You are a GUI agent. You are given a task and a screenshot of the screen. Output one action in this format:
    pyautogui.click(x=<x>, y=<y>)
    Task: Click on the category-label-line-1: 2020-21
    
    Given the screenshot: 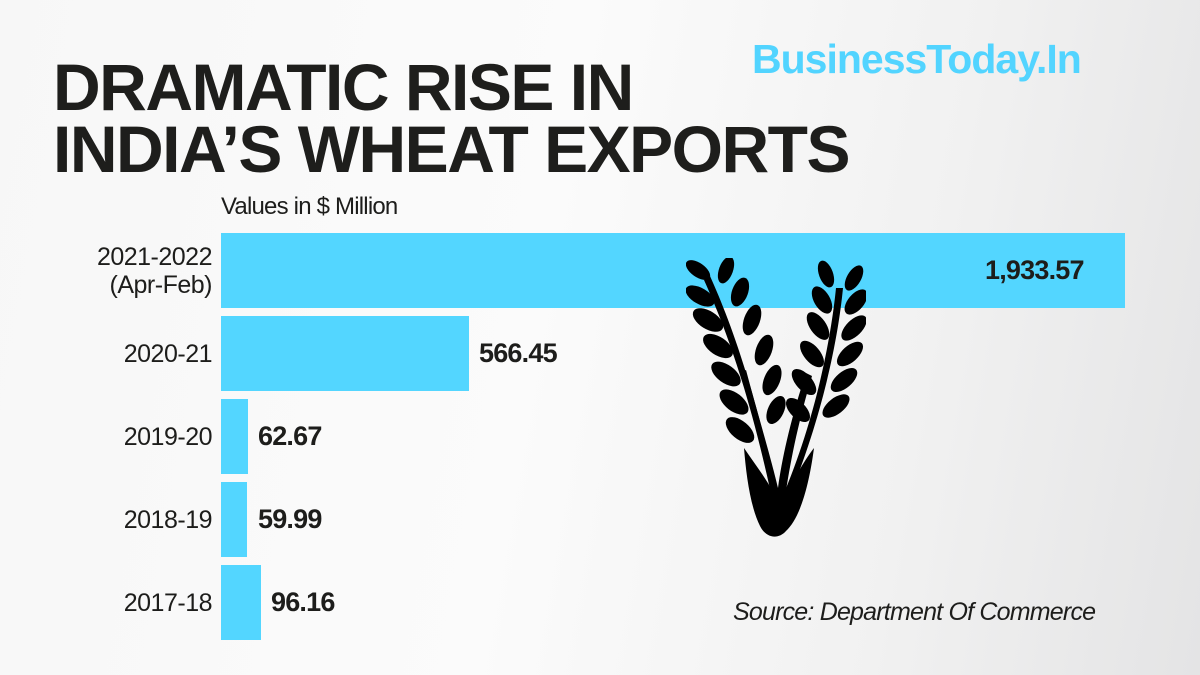 What is the action you would take?
    pyautogui.click(x=168, y=353)
    